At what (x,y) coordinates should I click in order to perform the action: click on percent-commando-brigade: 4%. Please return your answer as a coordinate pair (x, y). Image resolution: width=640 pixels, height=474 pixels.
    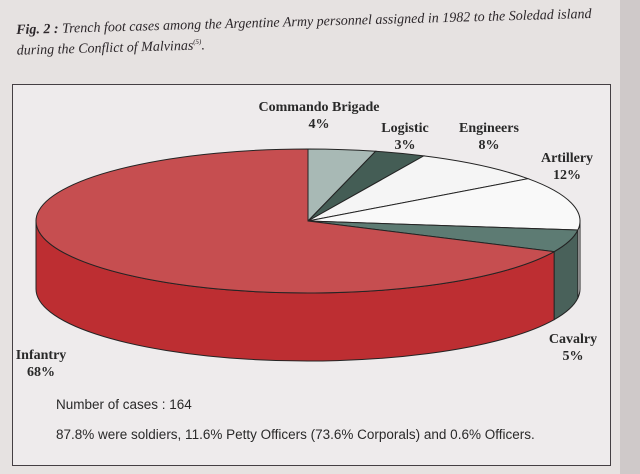
    Looking at the image, I should click on (319, 124).